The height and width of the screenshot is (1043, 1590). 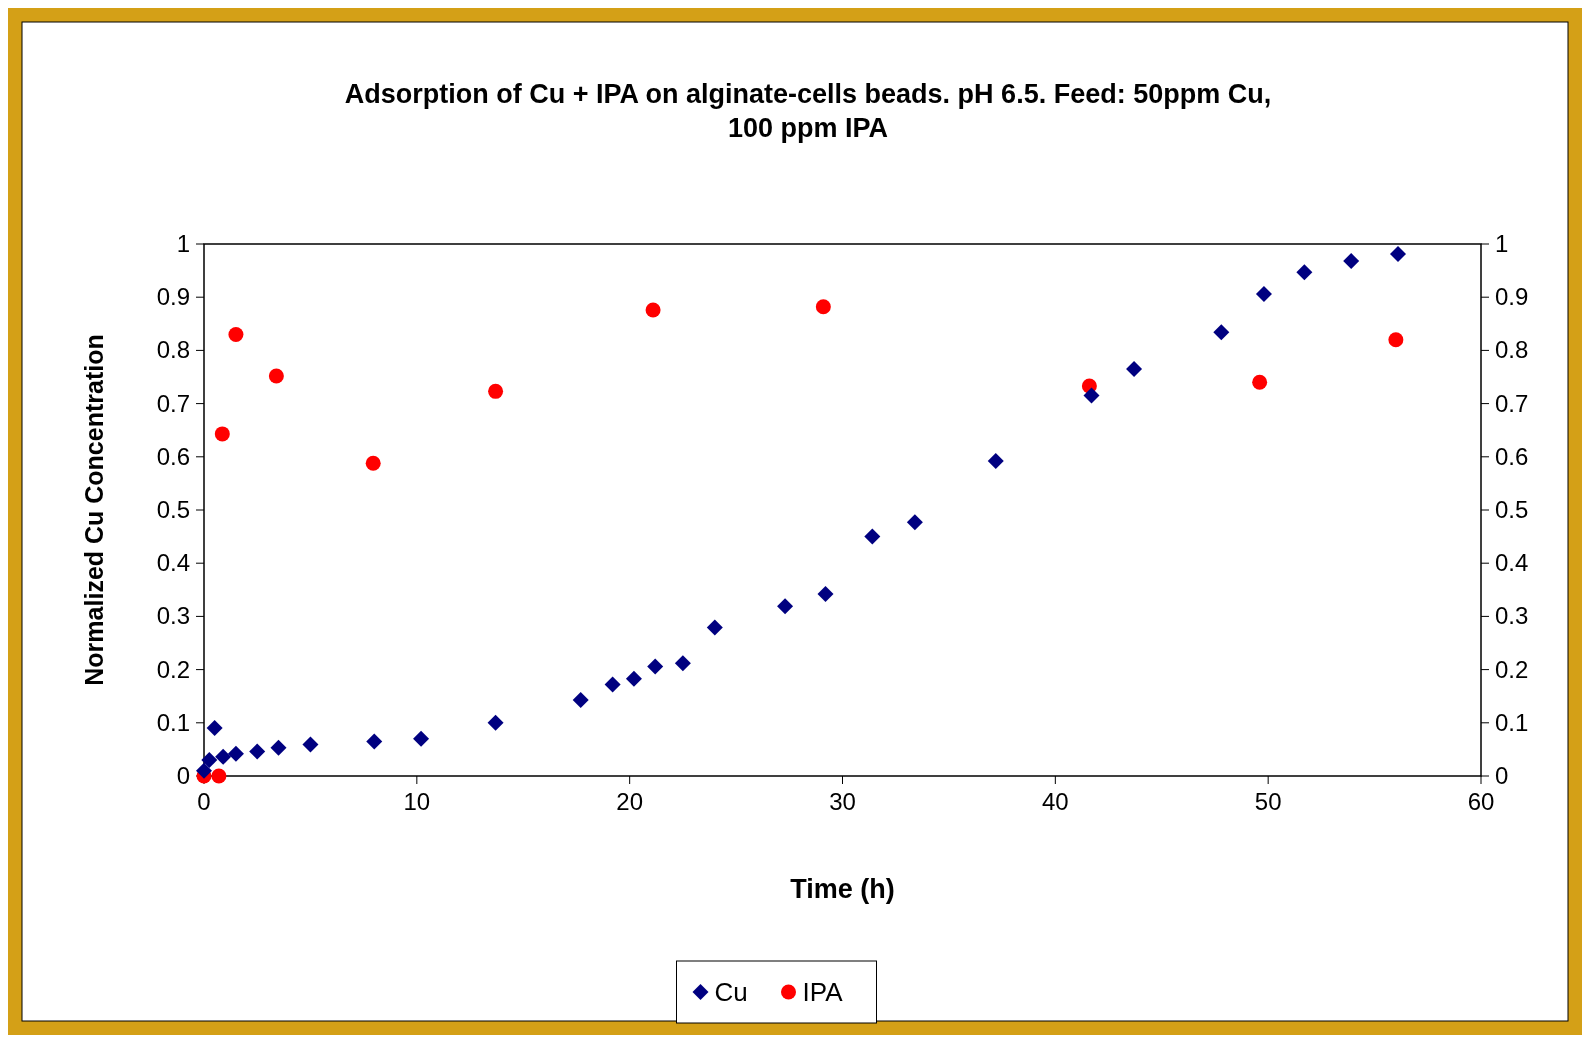 What do you see at coordinates (1481, 801) in the screenshot?
I see `x-tick-label: 60` at bounding box center [1481, 801].